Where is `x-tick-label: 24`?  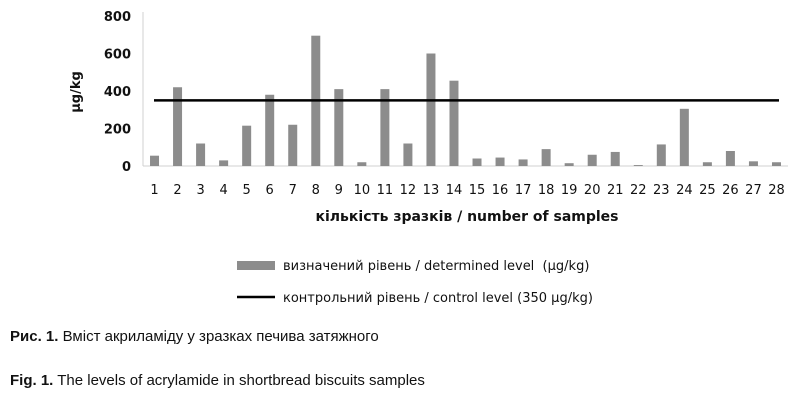
x-tick-label: 24 is located at coordinates (684, 190).